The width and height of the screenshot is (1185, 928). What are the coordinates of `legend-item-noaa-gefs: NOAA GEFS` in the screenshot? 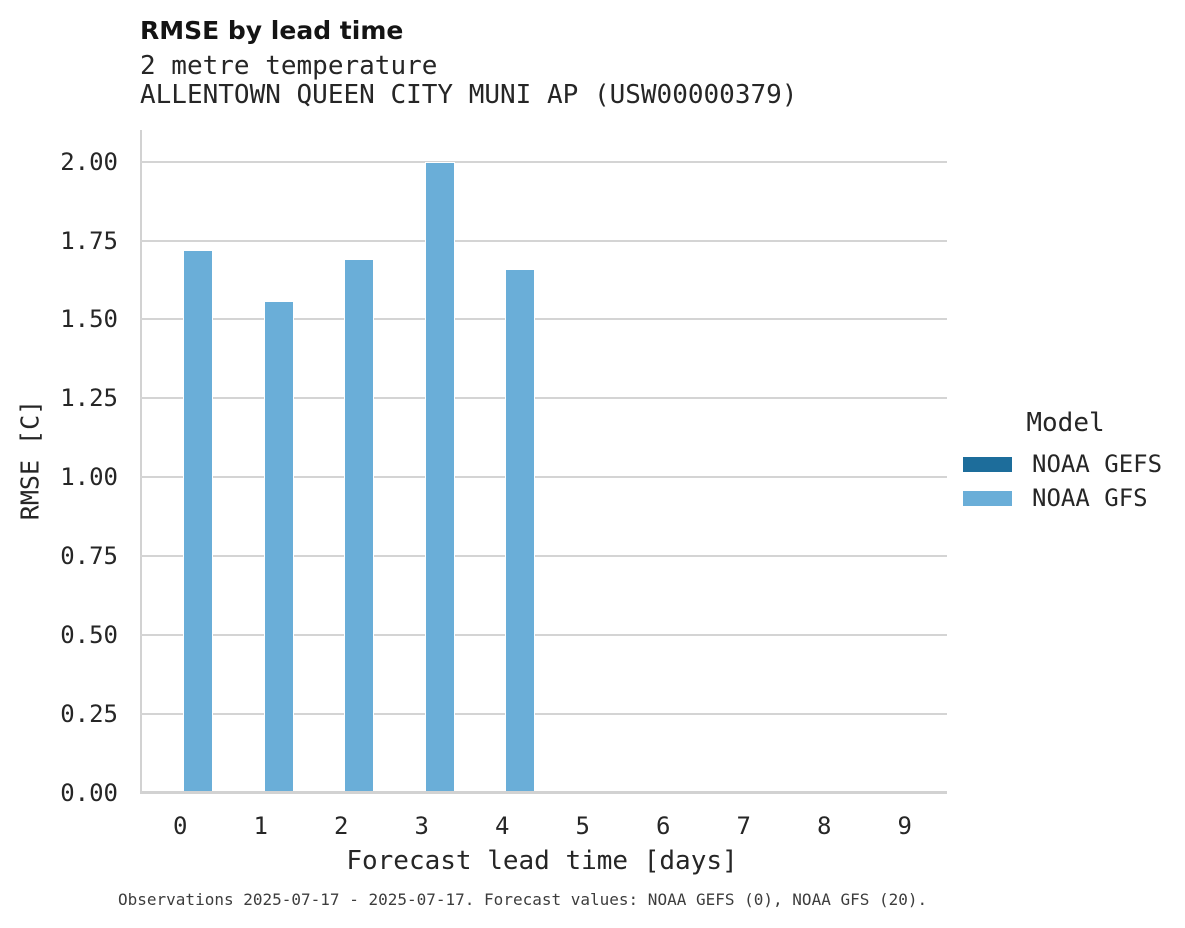 It's located at (1065, 464).